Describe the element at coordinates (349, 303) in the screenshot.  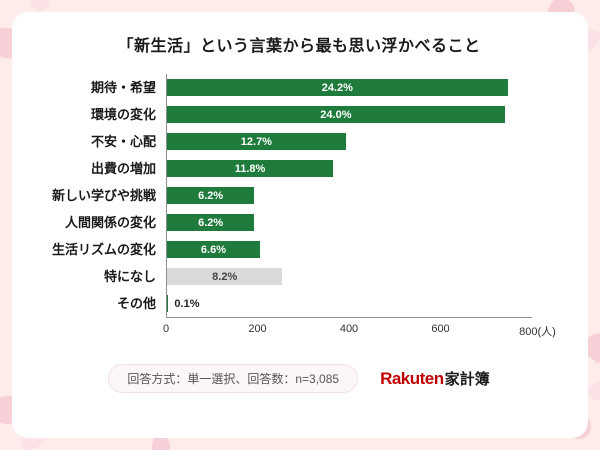
I see `bar-track: 0.1%` at that location.